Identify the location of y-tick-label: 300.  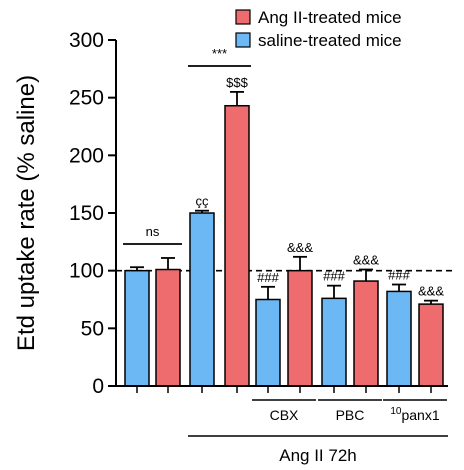
(86, 40).